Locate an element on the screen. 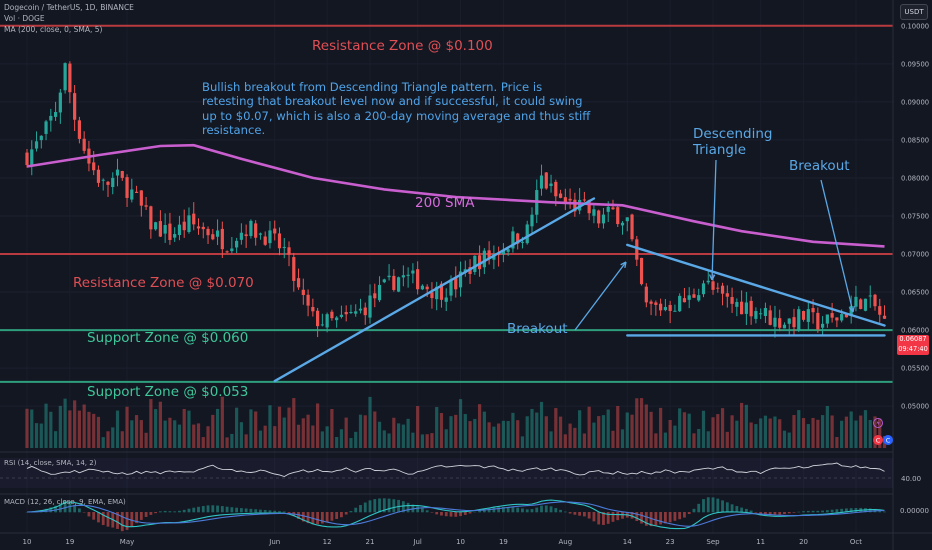 The height and width of the screenshot is (550, 932). time-tick-label: 10 is located at coordinates (460, 542).